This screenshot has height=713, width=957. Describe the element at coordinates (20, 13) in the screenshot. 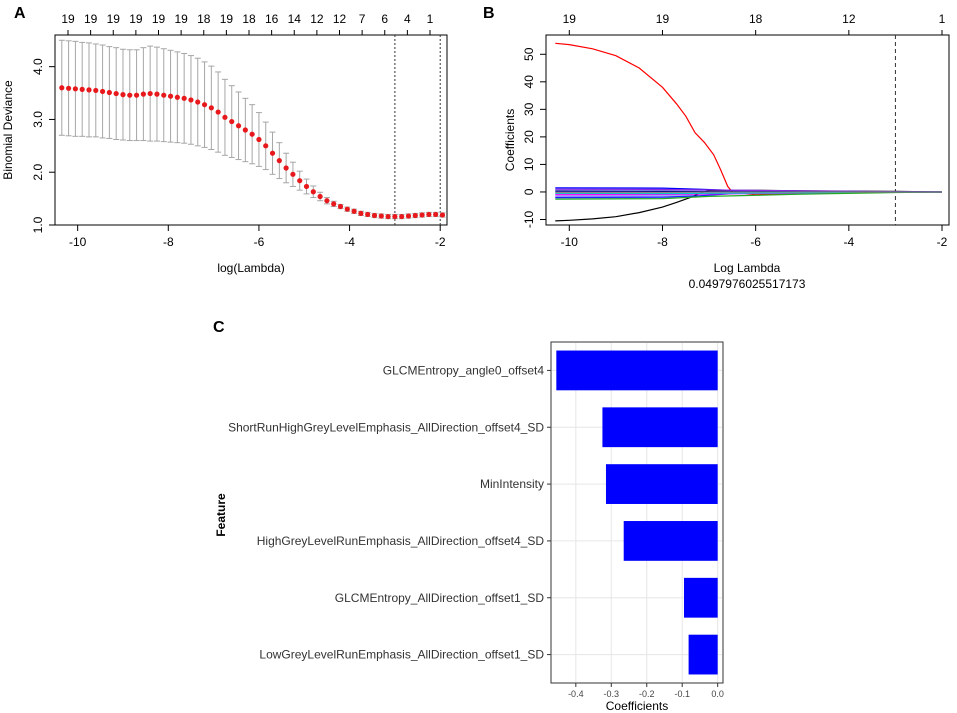

I see `panel-label-a: A` at that location.